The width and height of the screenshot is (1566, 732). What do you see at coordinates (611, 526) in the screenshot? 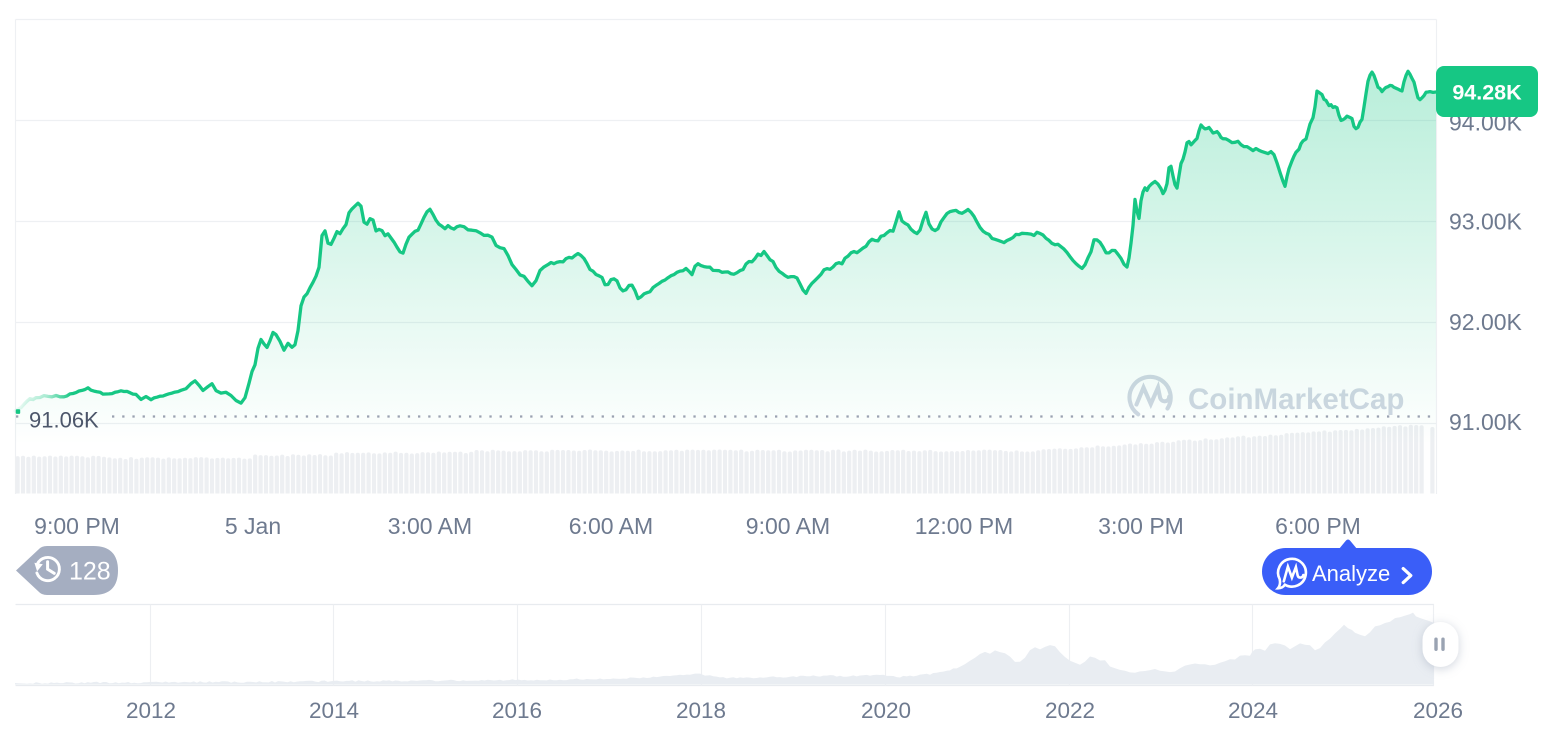
I see `svg-text: 6:00 AM` at bounding box center [611, 526].